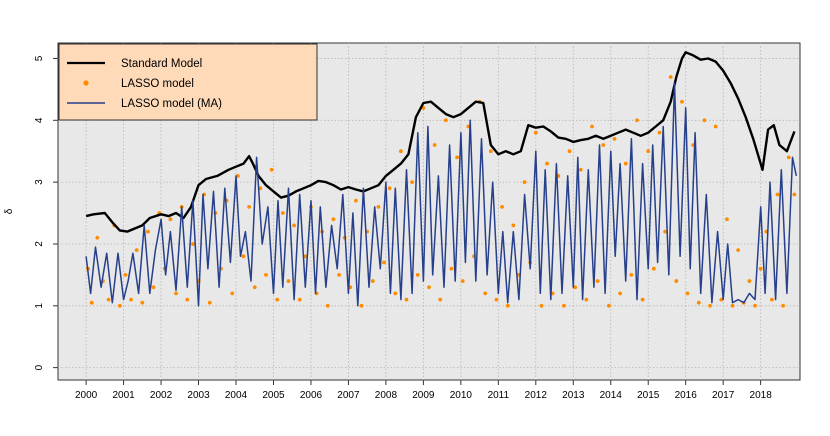  Describe the element at coordinates (386, 395) in the screenshot. I see `x-tick-label: 2008` at that location.